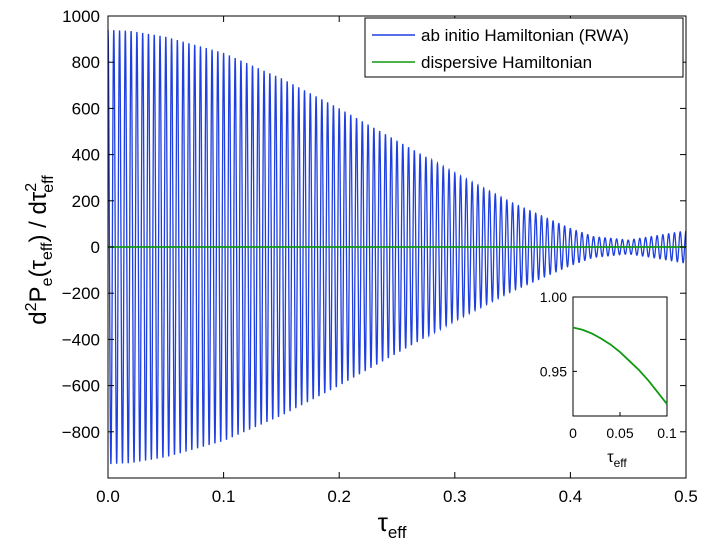  What do you see at coordinates (31, 187) in the screenshot?
I see `ylabel-sup-2b: 2` at bounding box center [31, 187].